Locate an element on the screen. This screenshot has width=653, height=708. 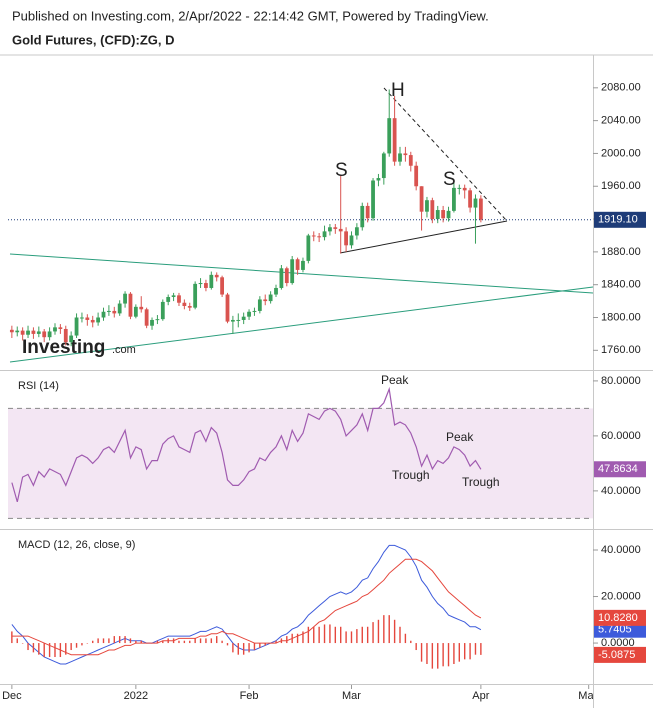
x-tick-label: Apr is located at coordinates (480, 696).